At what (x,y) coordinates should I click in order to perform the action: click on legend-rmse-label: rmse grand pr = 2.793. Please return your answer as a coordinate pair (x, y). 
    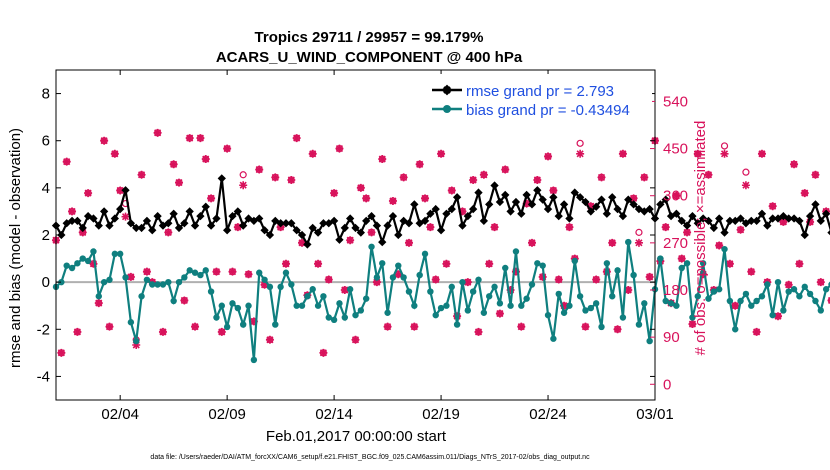
    Looking at the image, I should click on (540, 91).